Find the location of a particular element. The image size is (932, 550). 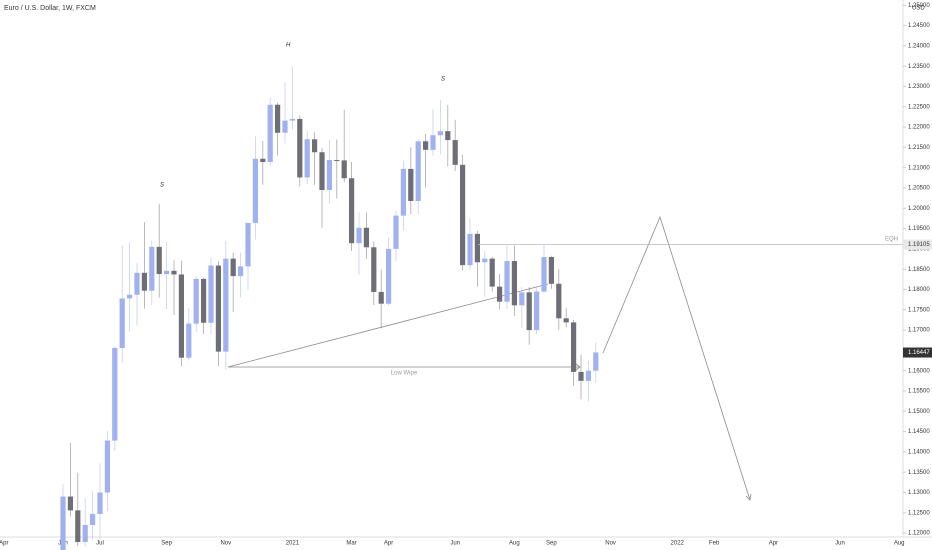

eqh-price-box is located at coordinates (917, 244).